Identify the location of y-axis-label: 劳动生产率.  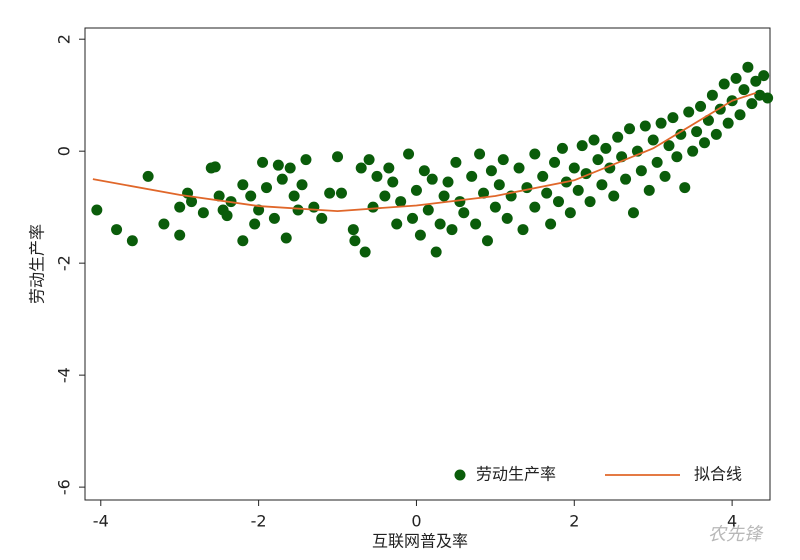
(37, 264).